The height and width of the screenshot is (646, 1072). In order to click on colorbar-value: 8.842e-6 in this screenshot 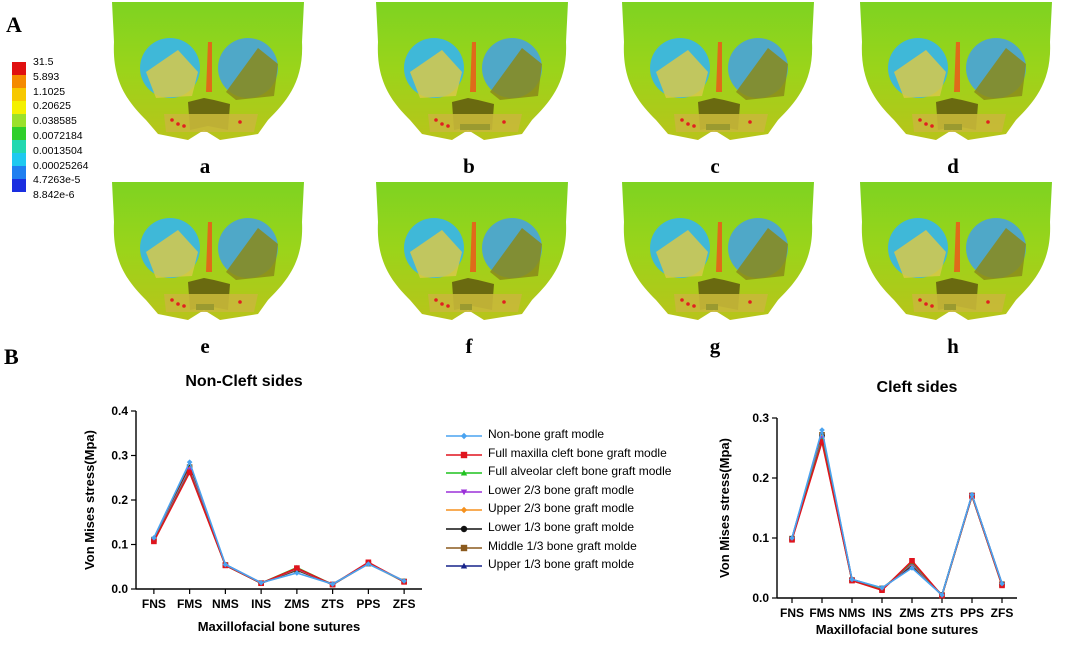, I will do `click(54, 195)`.